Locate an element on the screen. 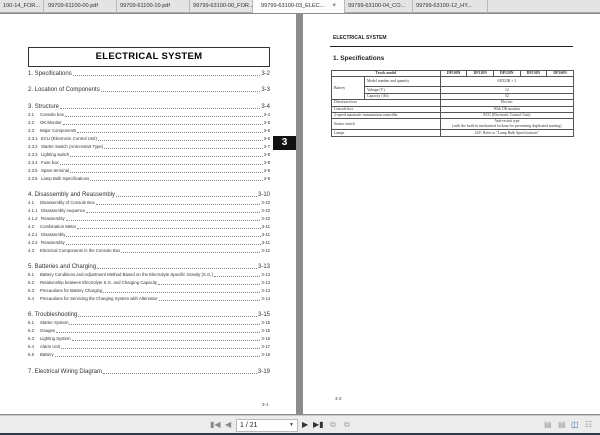  toc-title: 2. Location of Components is located at coordinates (64, 90).